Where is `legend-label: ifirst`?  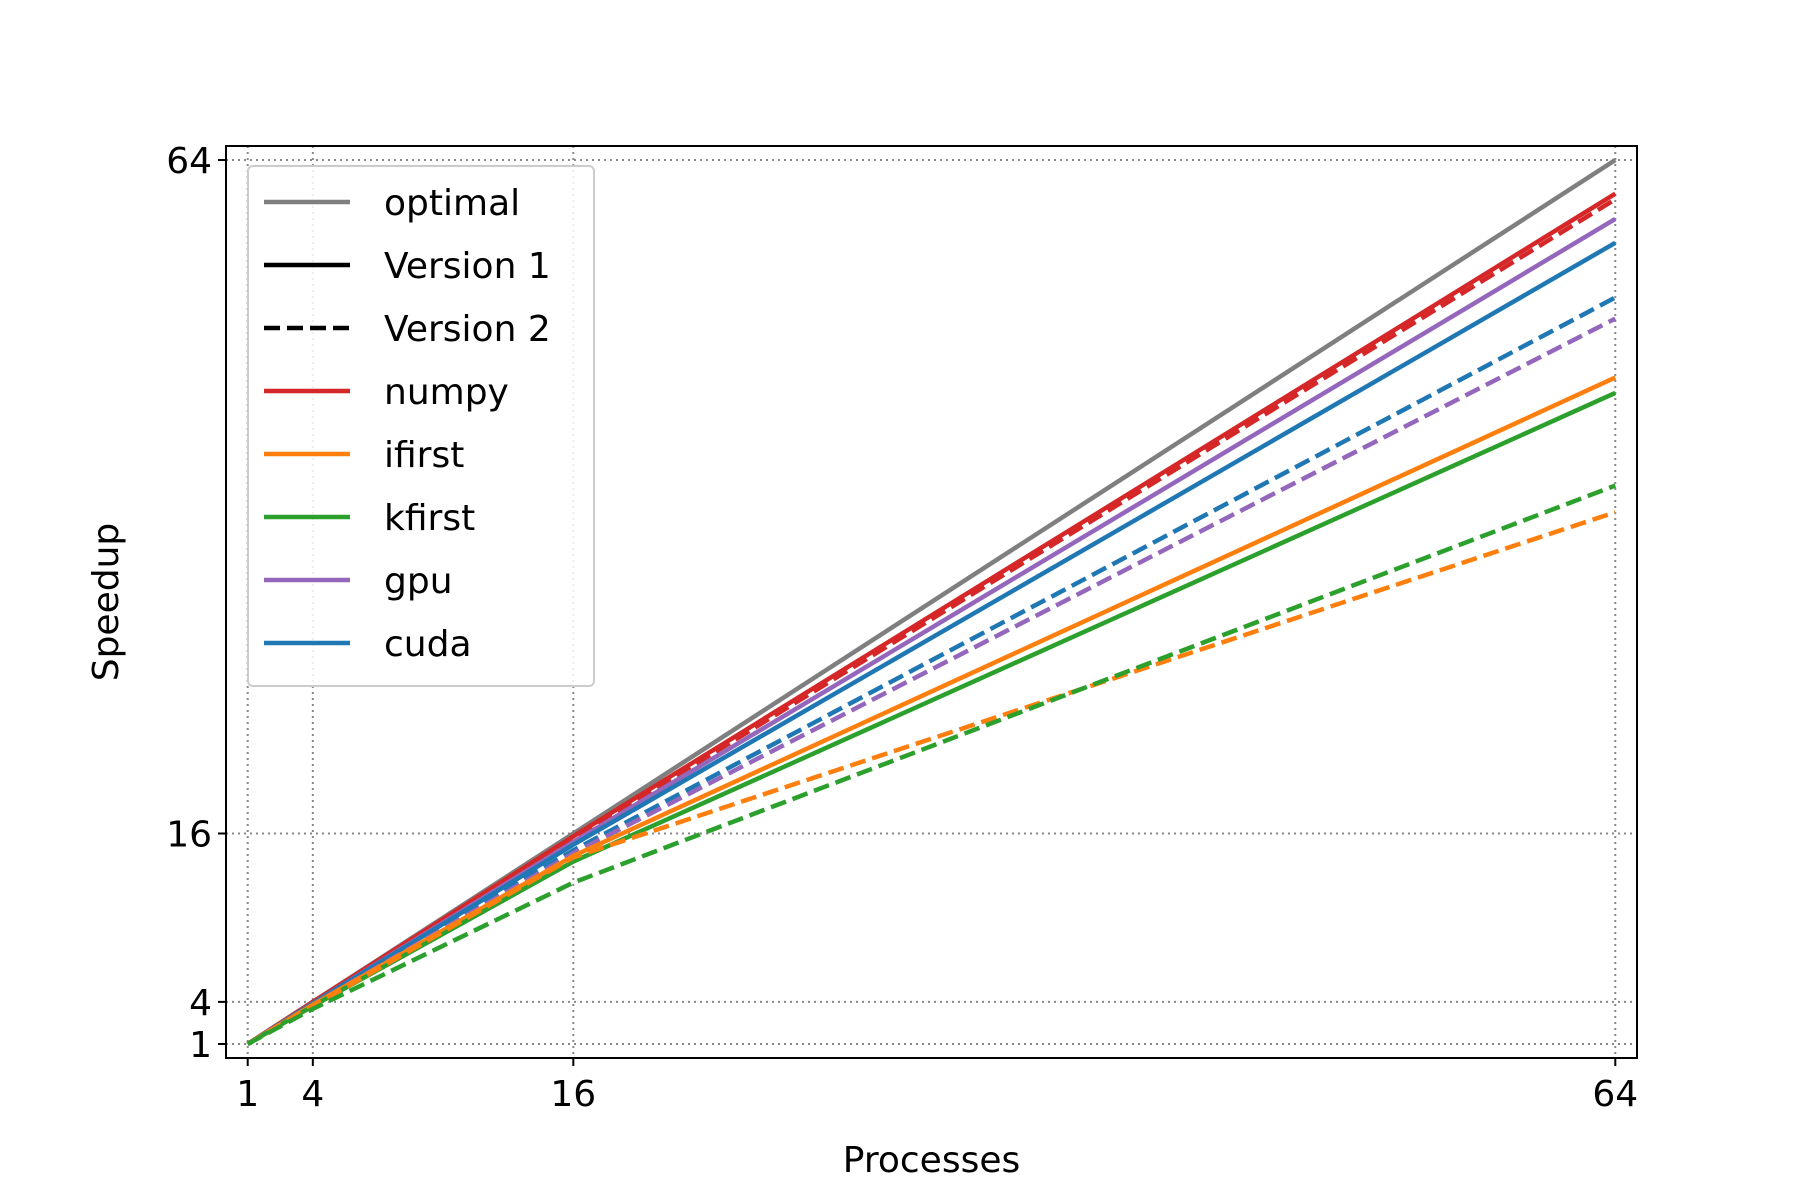
legend-label: ifirst is located at coordinates (424, 455).